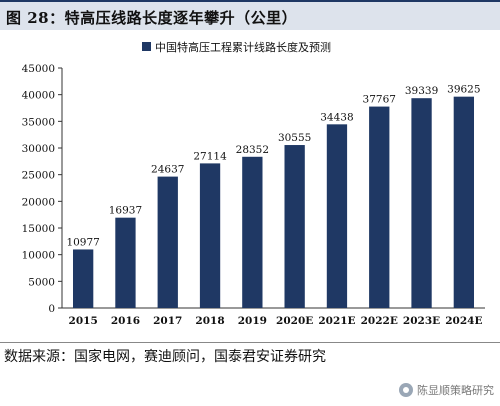 The height and width of the screenshot is (406, 500). I want to click on watermark: 陈显顺策略研究, so click(446, 390).